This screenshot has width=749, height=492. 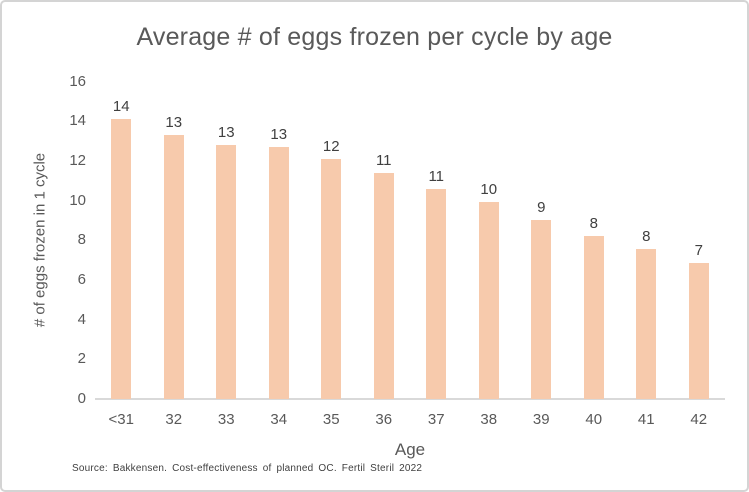 I want to click on y-tick-label: 0, so click(x=81, y=398).